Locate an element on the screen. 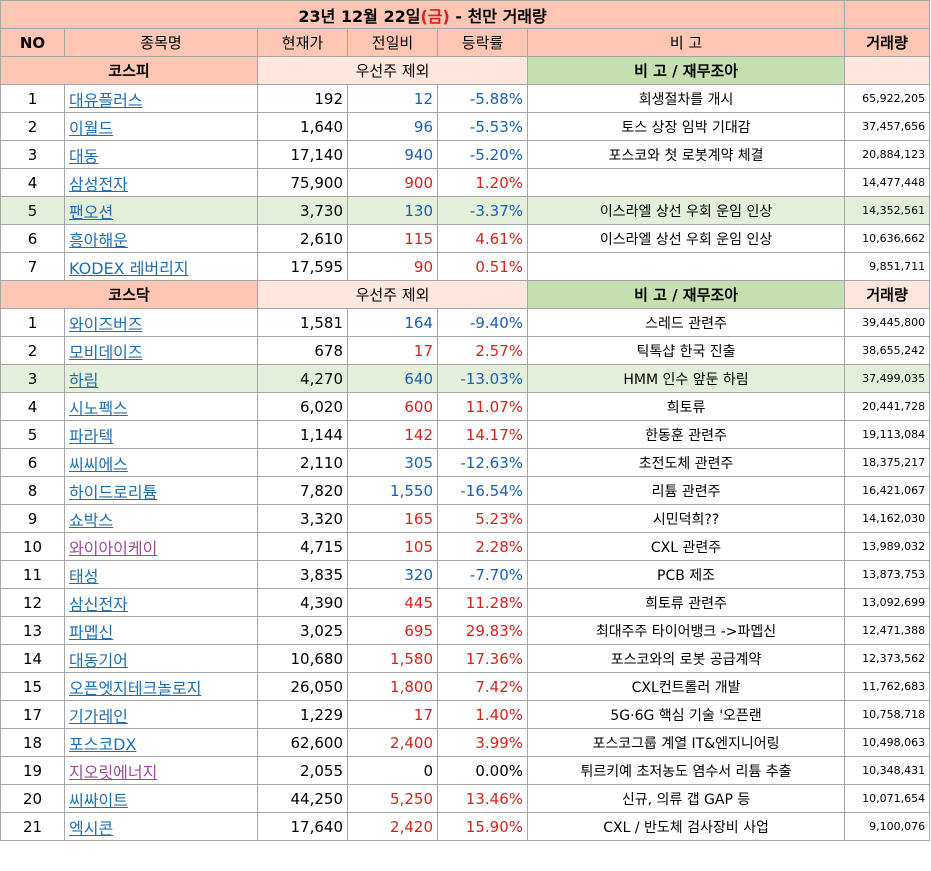  stock-name-cell: 삼성전자 is located at coordinates (161, 182).